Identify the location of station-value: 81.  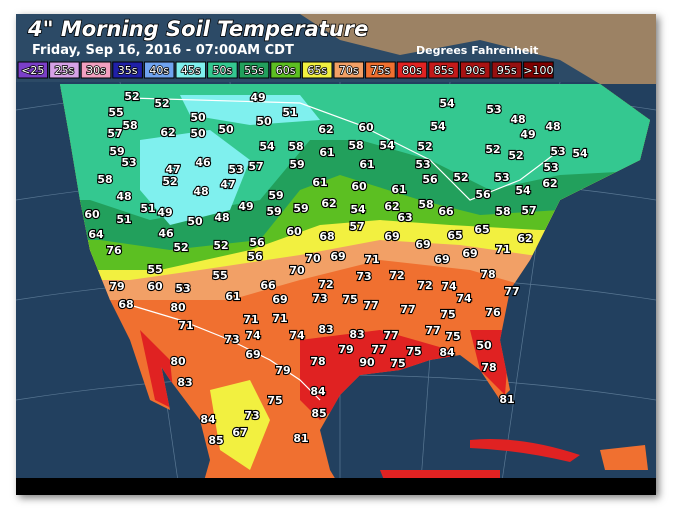
(506, 399).